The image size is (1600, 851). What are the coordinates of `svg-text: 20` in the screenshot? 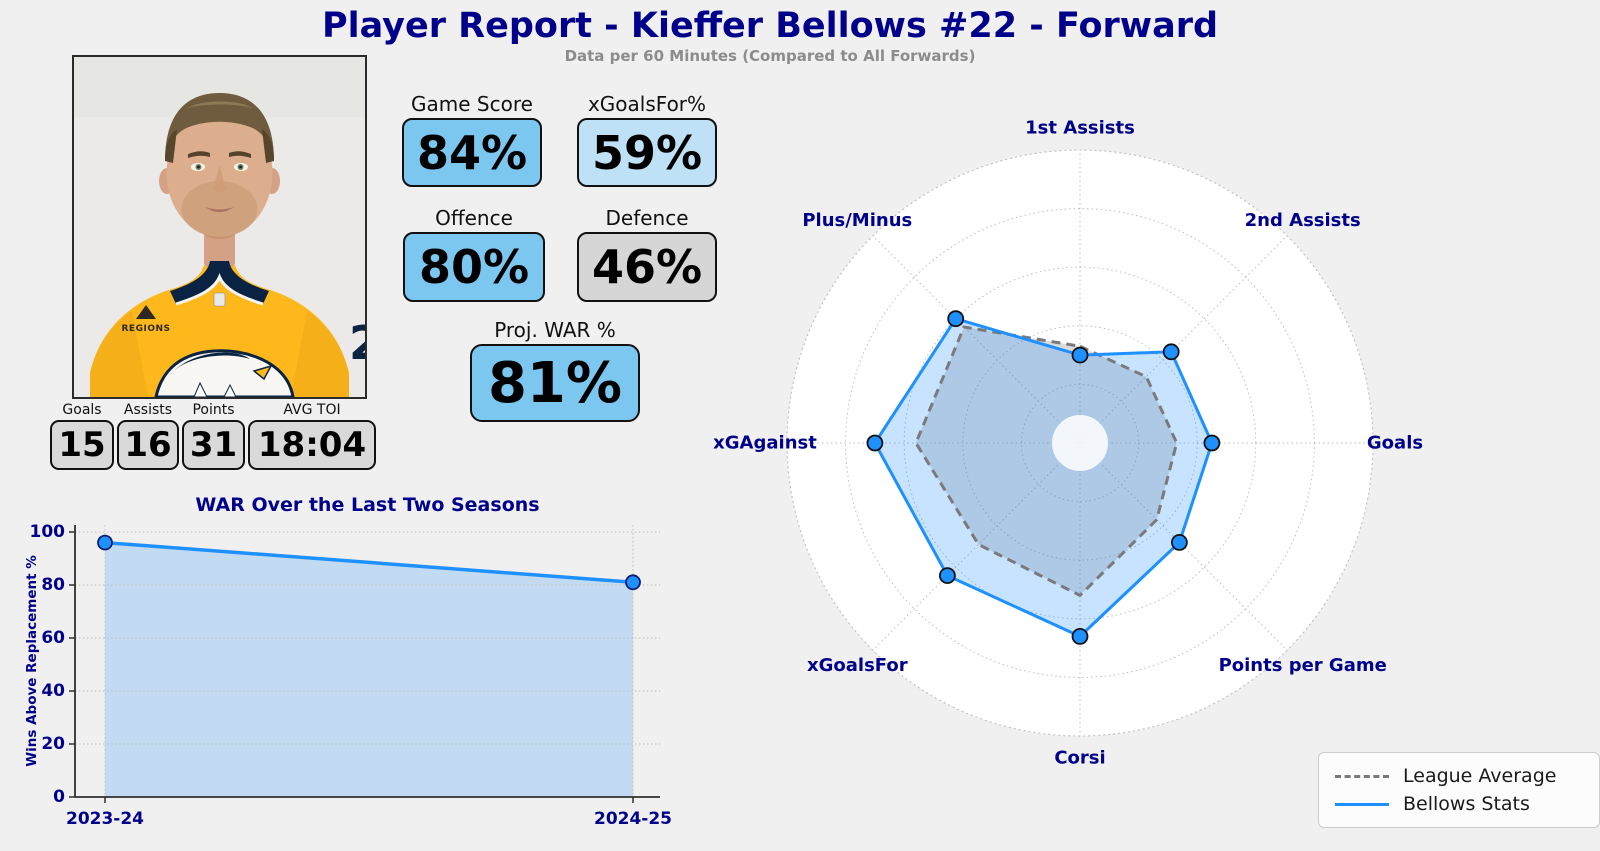 It's located at (53, 744).